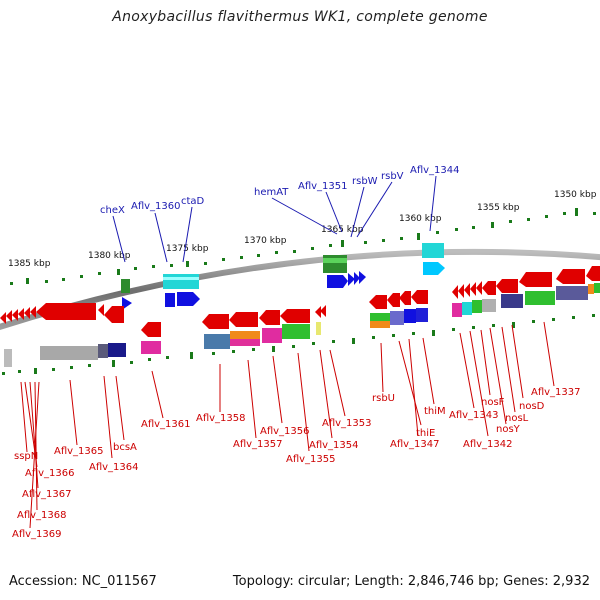  What do you see at coordinates (383, 398) in the screenshot?
I see `gene-label: rsbU` at bounding box center [383, 398].